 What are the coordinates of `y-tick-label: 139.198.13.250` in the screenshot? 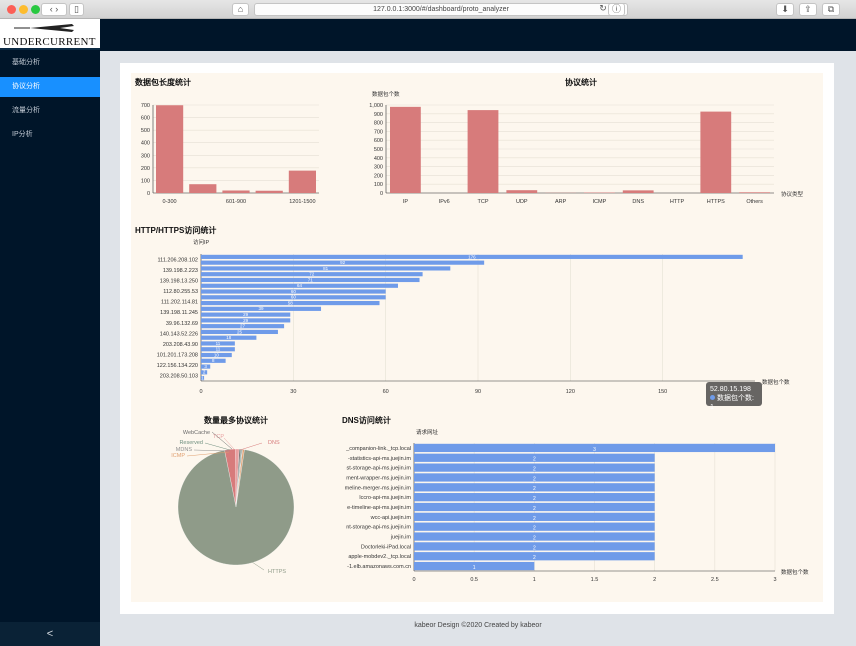 It's located at (179, 281).